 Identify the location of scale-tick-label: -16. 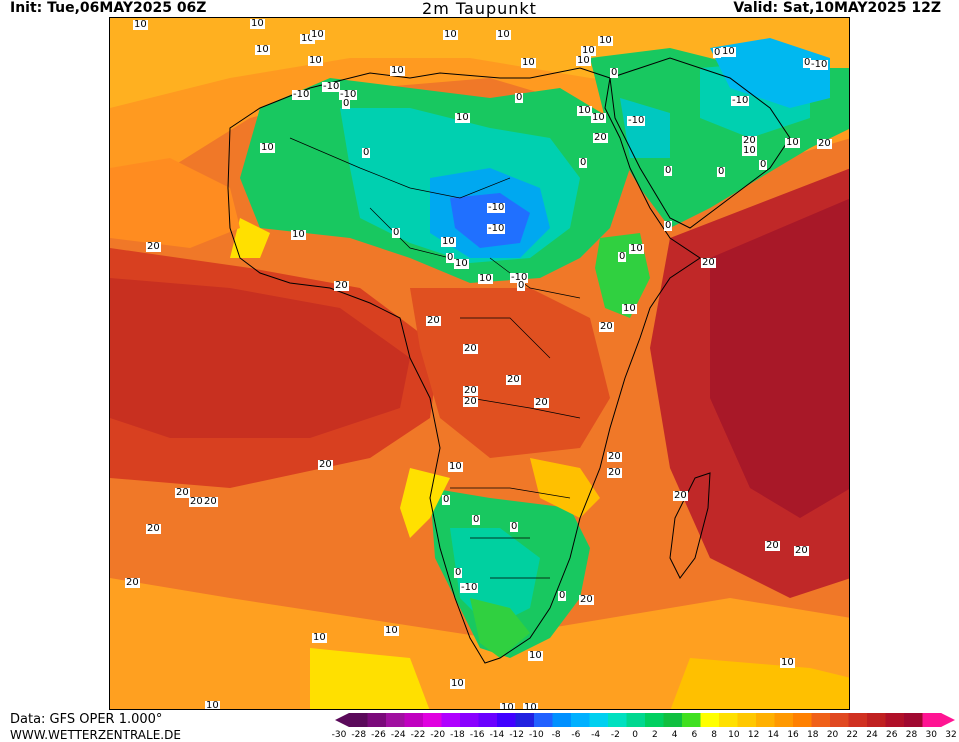
(477, 735).